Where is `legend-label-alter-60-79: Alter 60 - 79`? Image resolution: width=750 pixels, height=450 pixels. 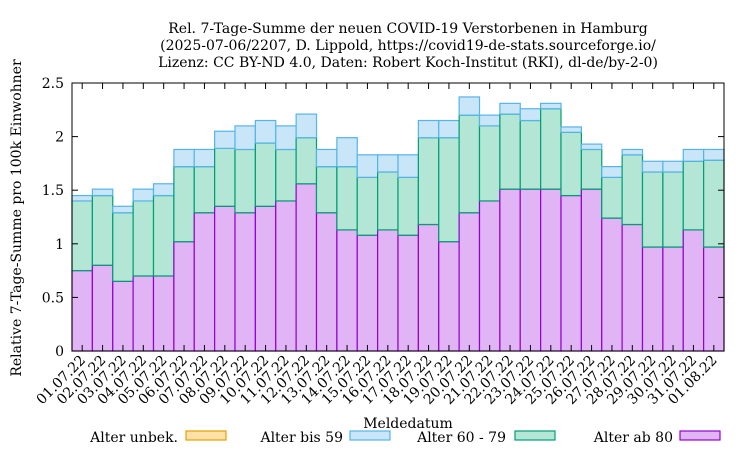 legend-label-alter-60-79: Alter 60 - 79 is located at coordinates (461, 438).